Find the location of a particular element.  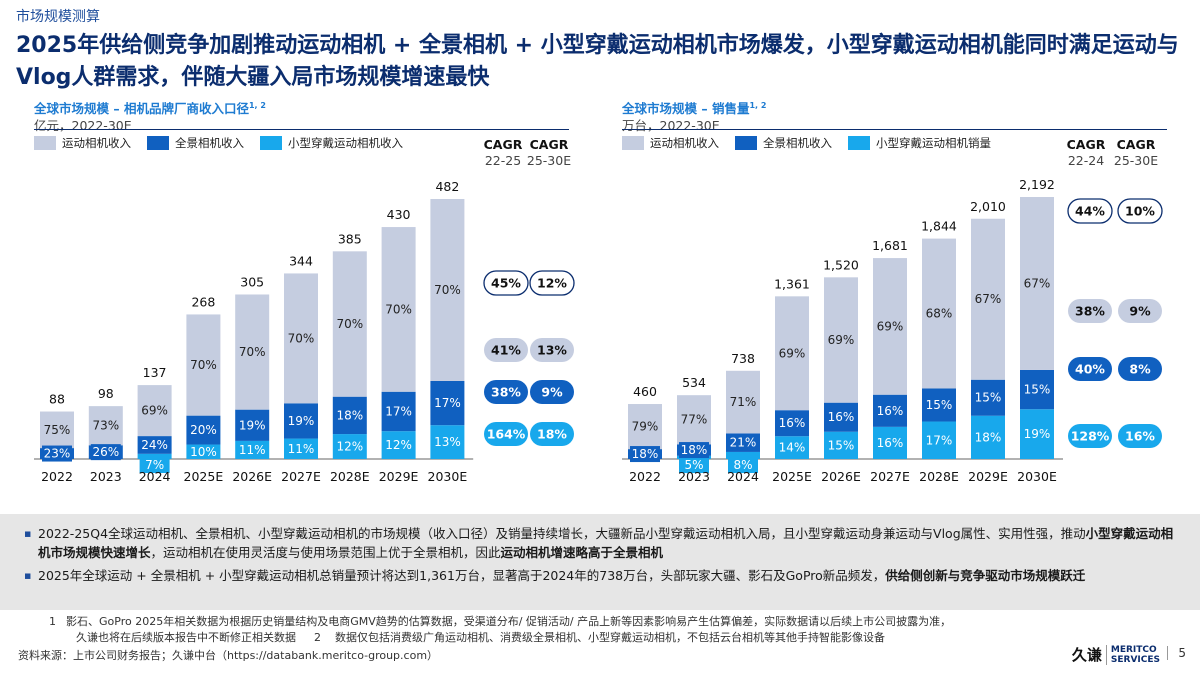

share-label: 77% is located at coordinates (694, 420).